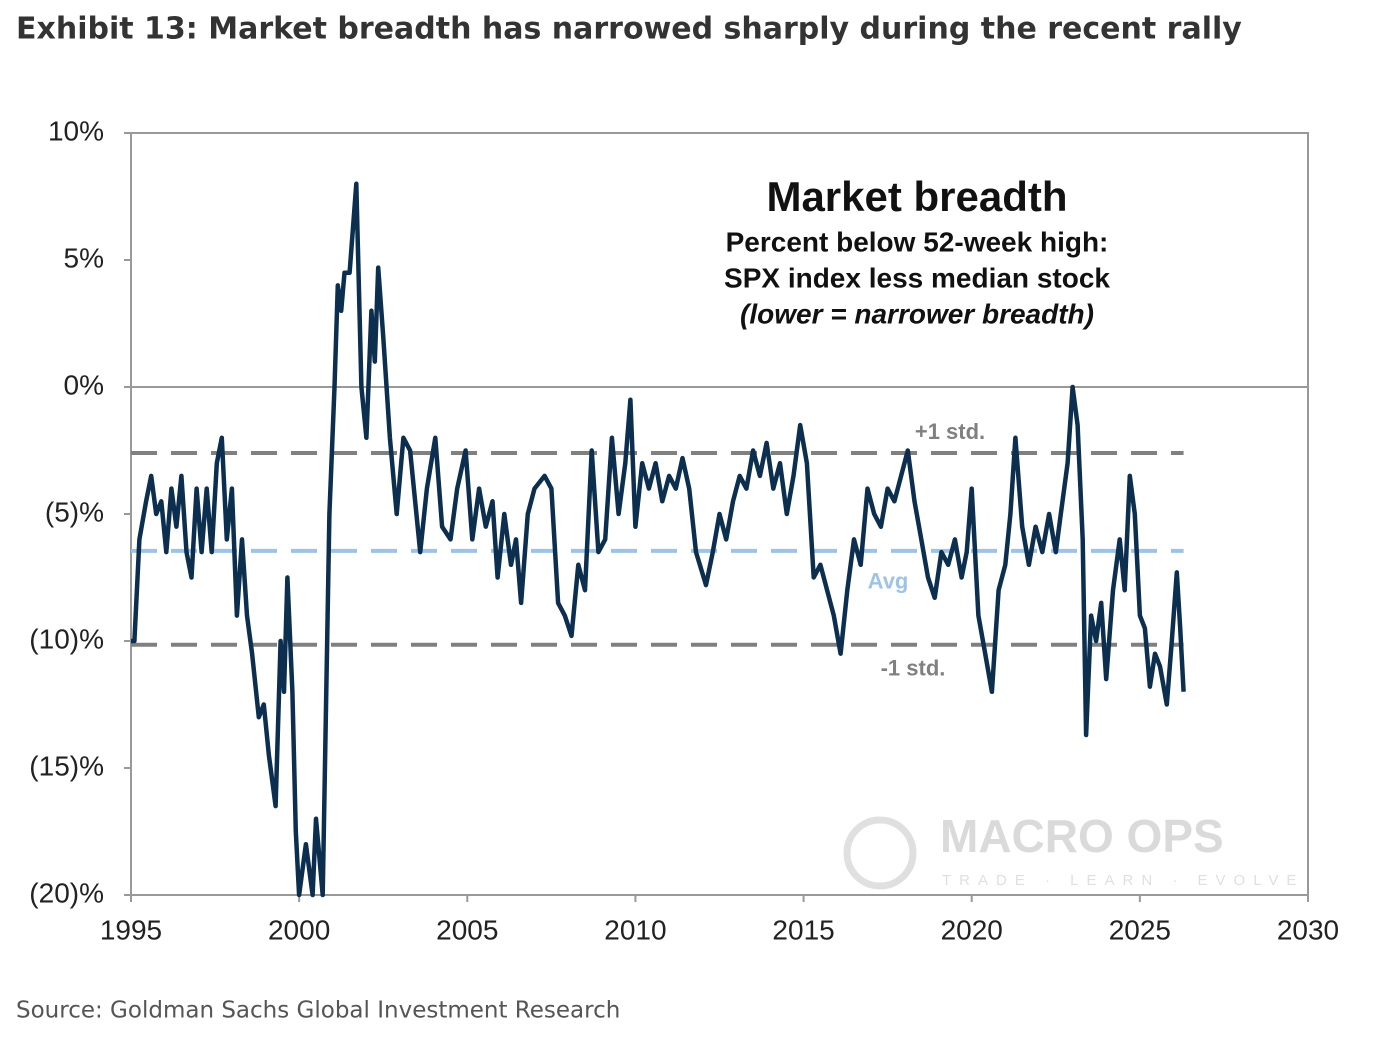 Image resolution: width=1374 pixels, height=1040 pixels. What do you see at coordinates (950, 431) in the screenshot?
I see `reference-label: +1 std.` at bounding box center [950, 431].